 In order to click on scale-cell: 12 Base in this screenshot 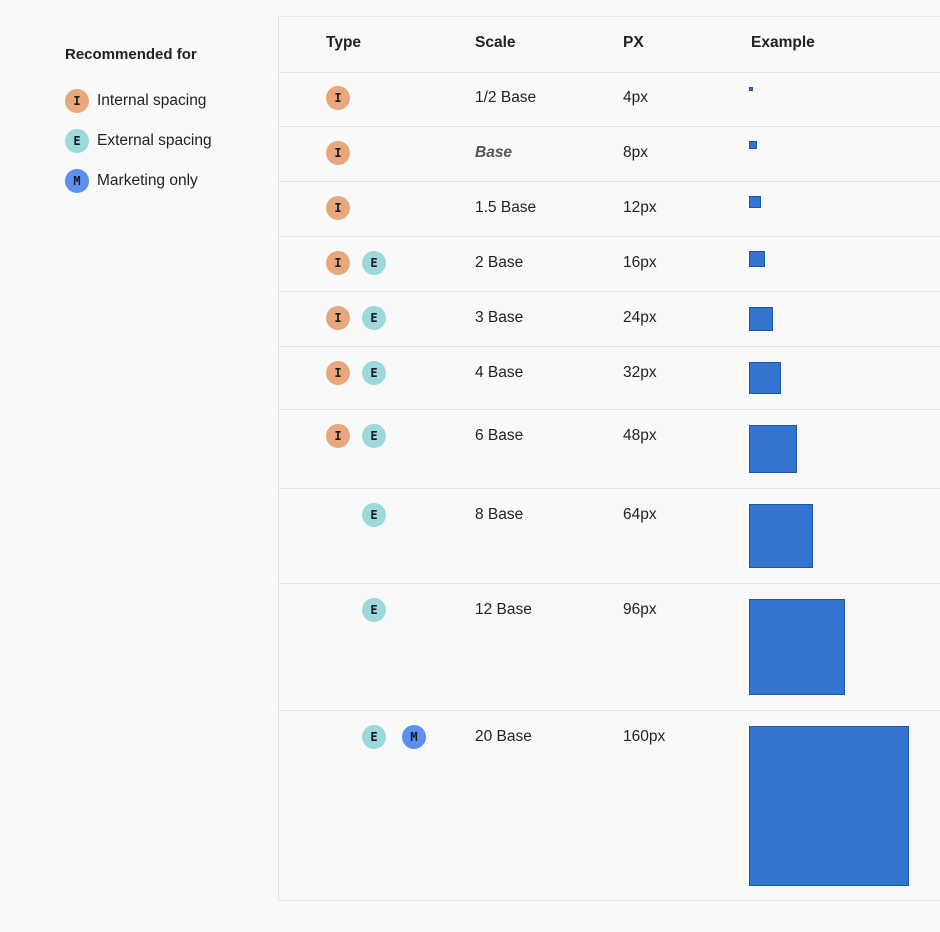, I will do `click(503, 609)`.